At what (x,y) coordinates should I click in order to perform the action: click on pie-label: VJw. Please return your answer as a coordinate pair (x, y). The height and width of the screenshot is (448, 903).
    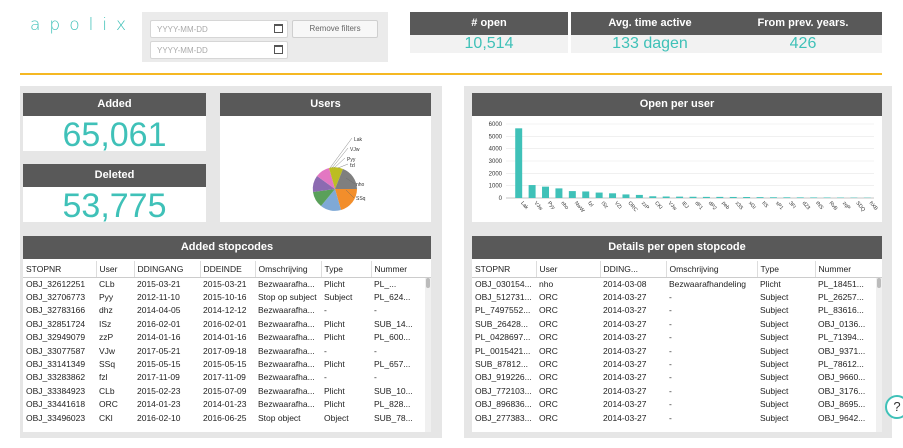
    Looking at the image, I should click on (355, 150).